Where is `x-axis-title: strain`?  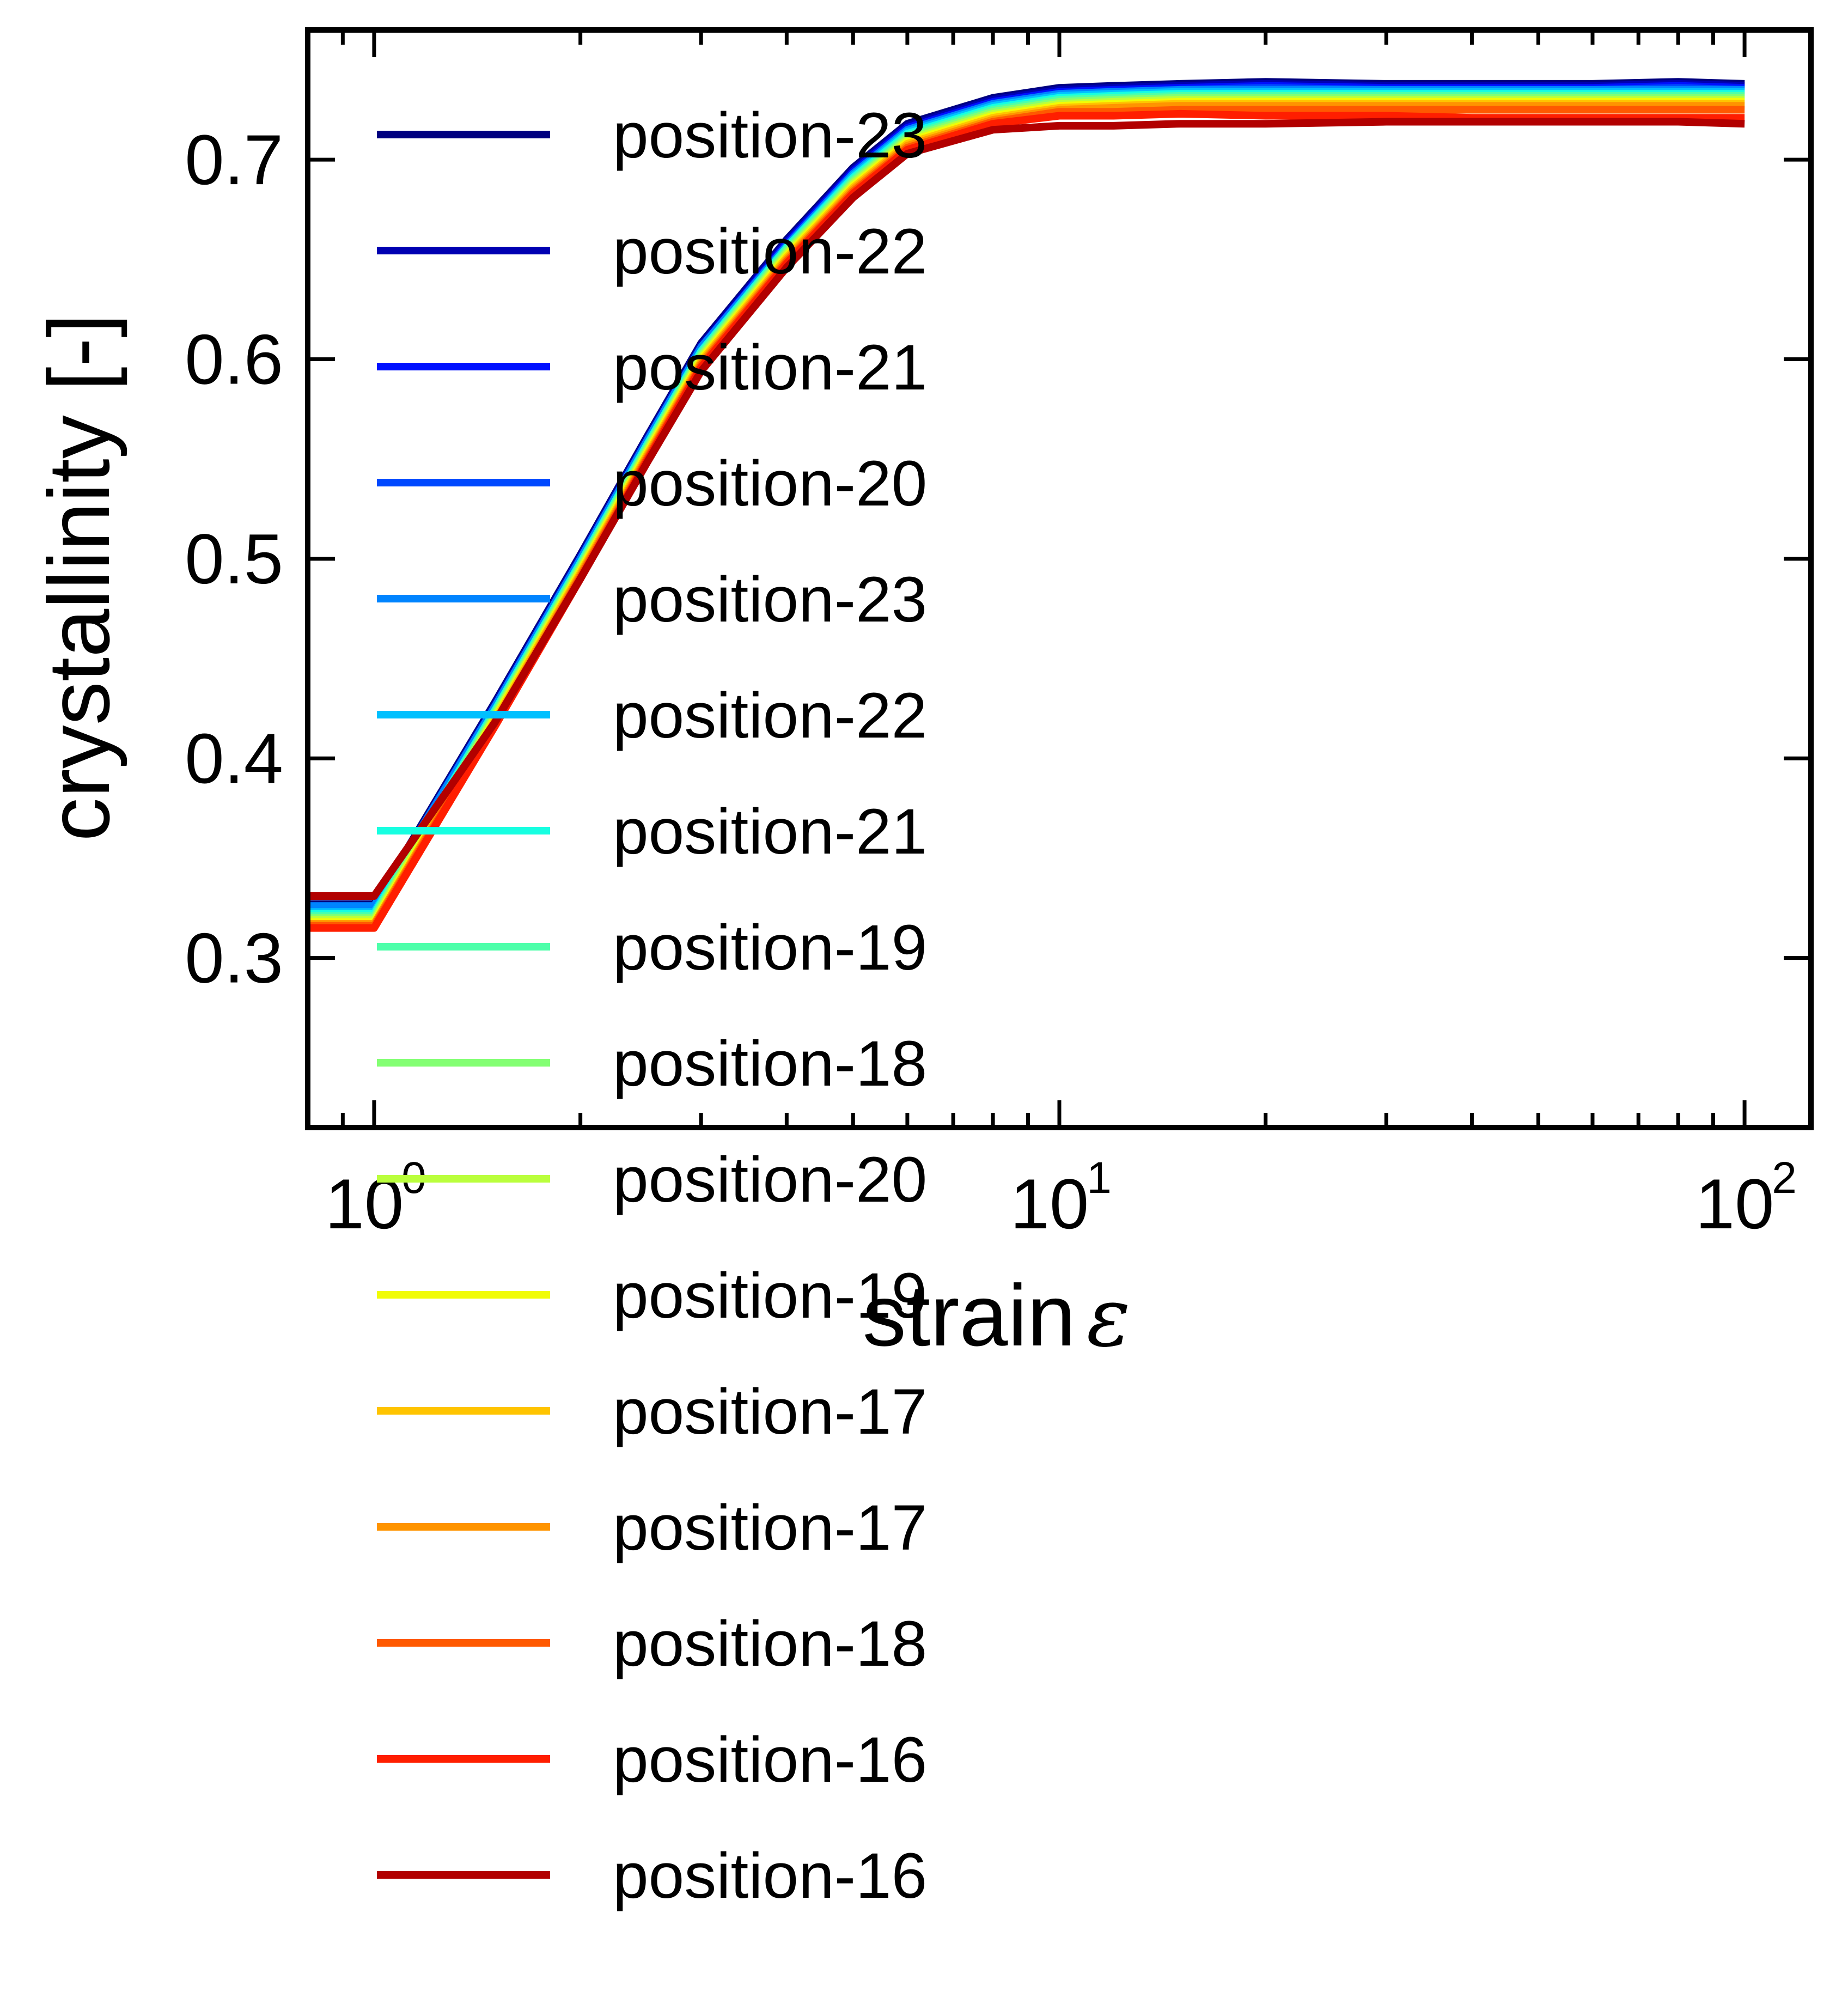 x-axis-title: strain is located at coordinates (969, 1315).